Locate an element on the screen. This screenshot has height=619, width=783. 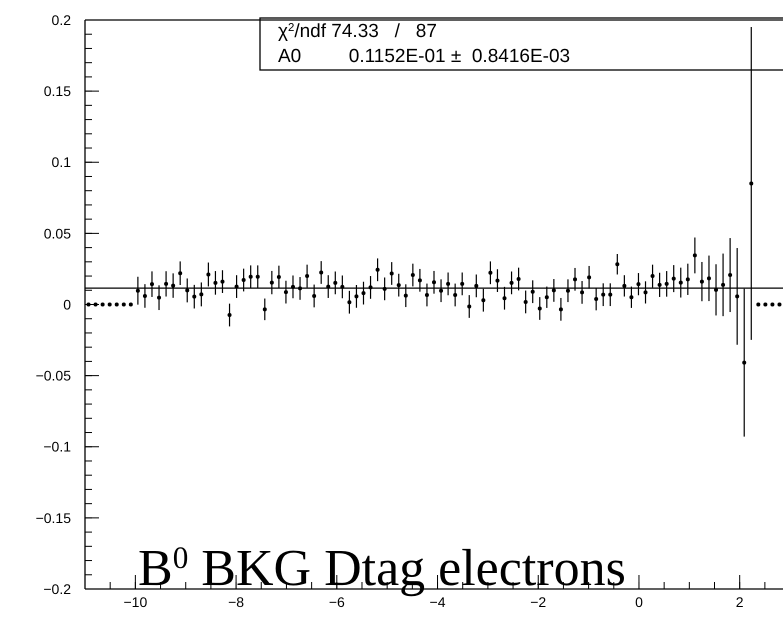
annotation: χ$^{2}$/ndf 74.33 / 87 is located at coordinates (357, 31).